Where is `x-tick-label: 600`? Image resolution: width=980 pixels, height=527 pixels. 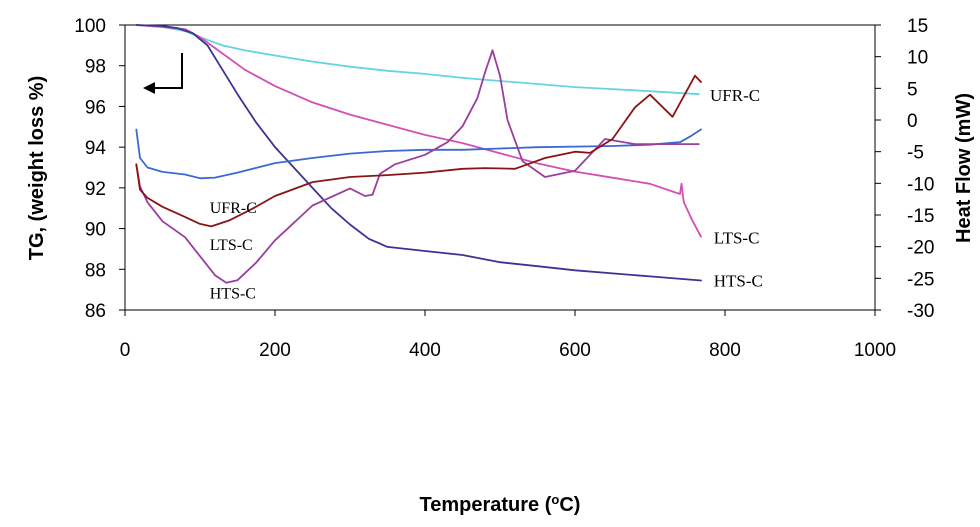 x-tick-label: 600 is located at coordinates (575, 350).